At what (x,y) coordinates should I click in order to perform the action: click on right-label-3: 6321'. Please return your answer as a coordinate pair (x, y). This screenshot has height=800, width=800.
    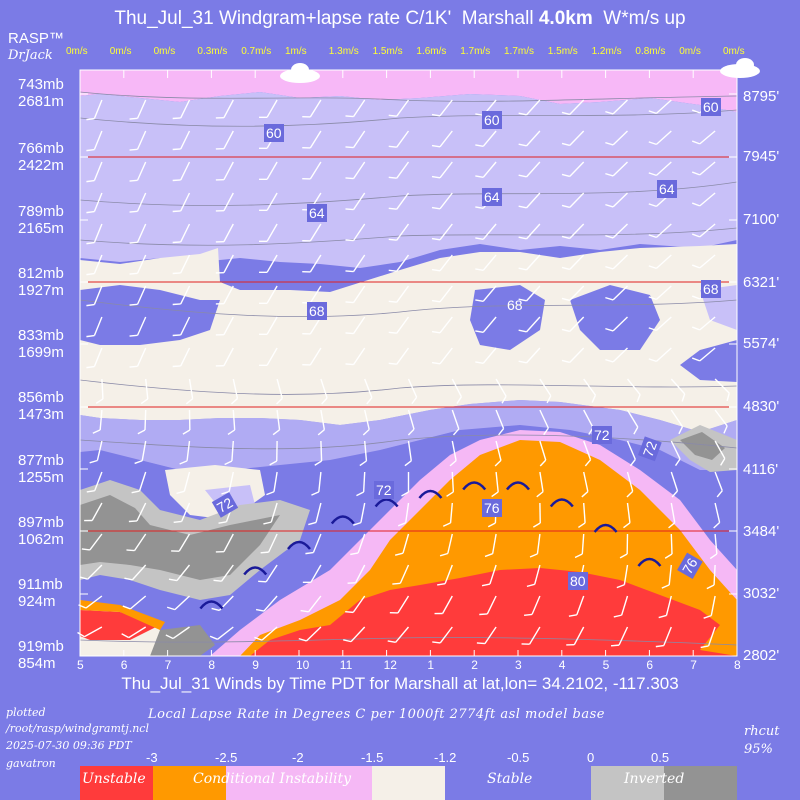
    Looking at the image, I should click on (761, 282).